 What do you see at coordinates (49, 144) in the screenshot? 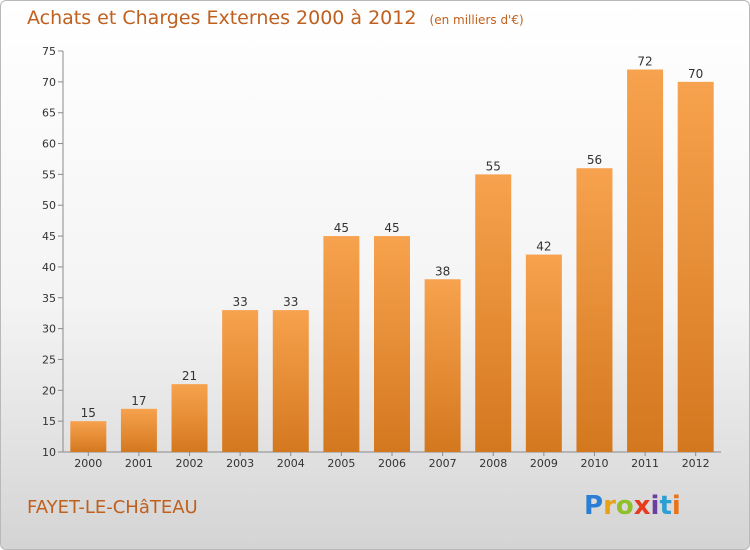
I see `y-tick-label: 60` at bounding box center [49, 144].